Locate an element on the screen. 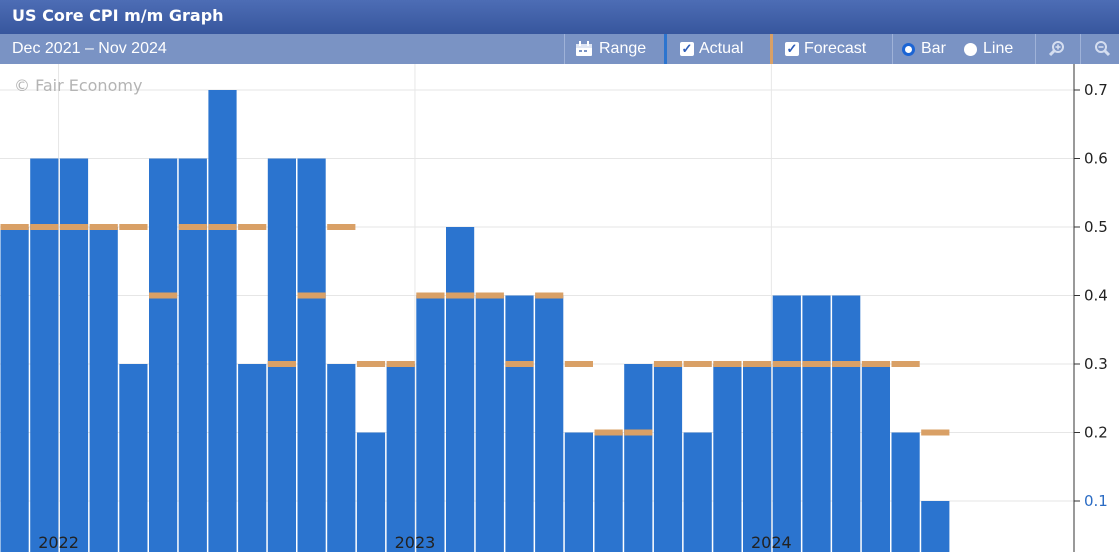  line-label: Line is located at coordinates (998, 48).